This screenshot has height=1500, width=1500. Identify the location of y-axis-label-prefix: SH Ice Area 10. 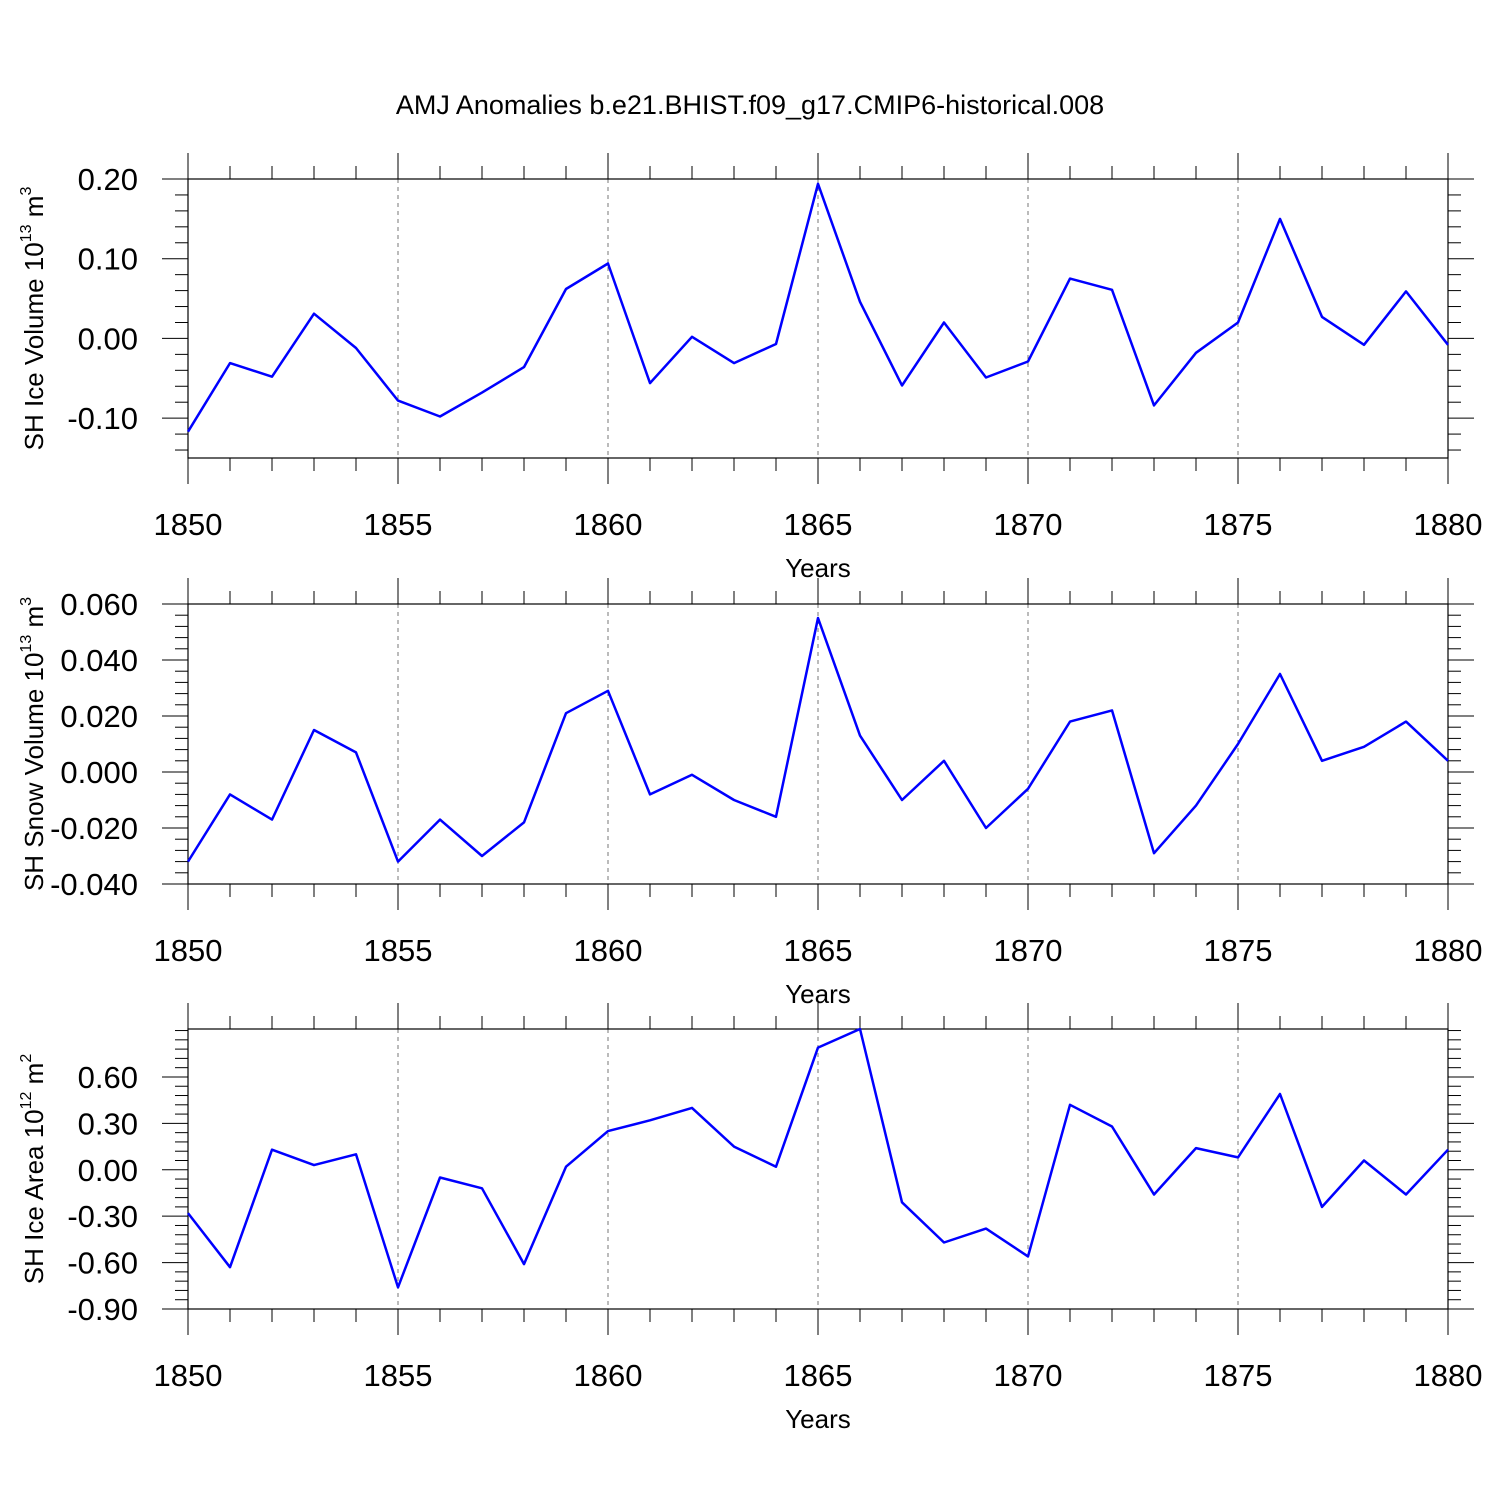
(34, 1196).